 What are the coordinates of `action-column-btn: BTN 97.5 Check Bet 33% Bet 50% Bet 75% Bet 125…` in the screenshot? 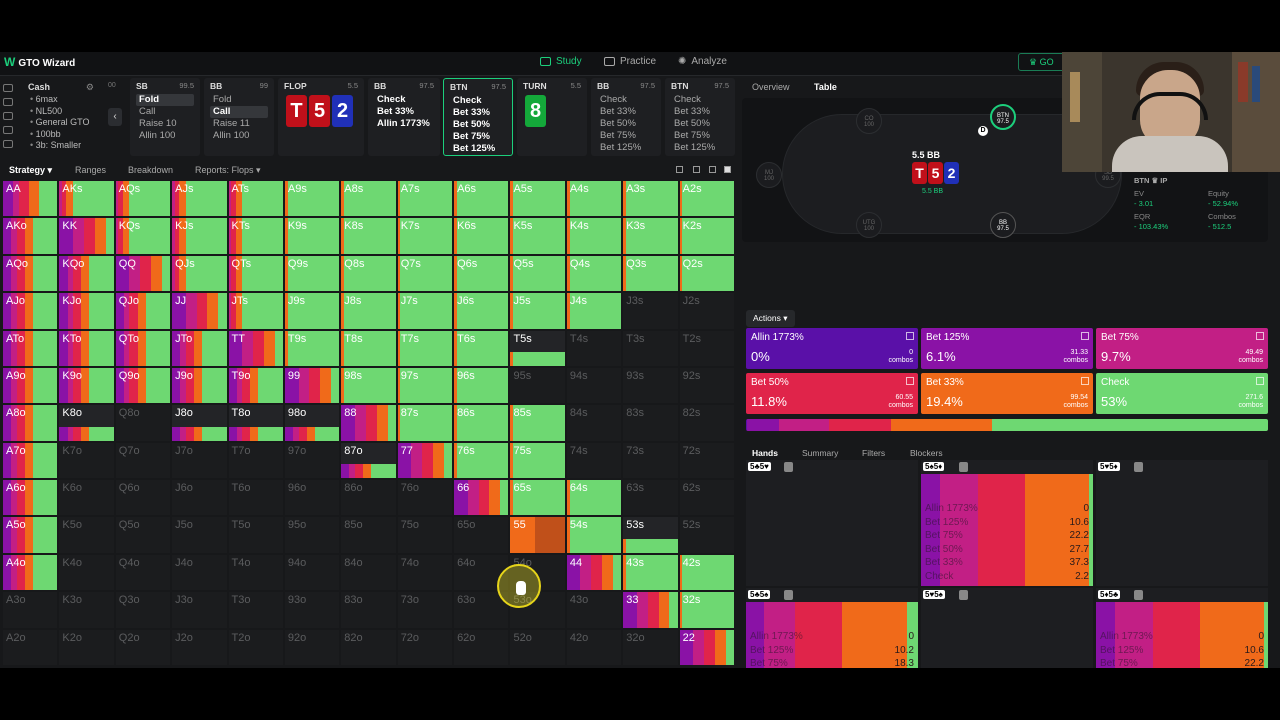 It's located at (700, 117).